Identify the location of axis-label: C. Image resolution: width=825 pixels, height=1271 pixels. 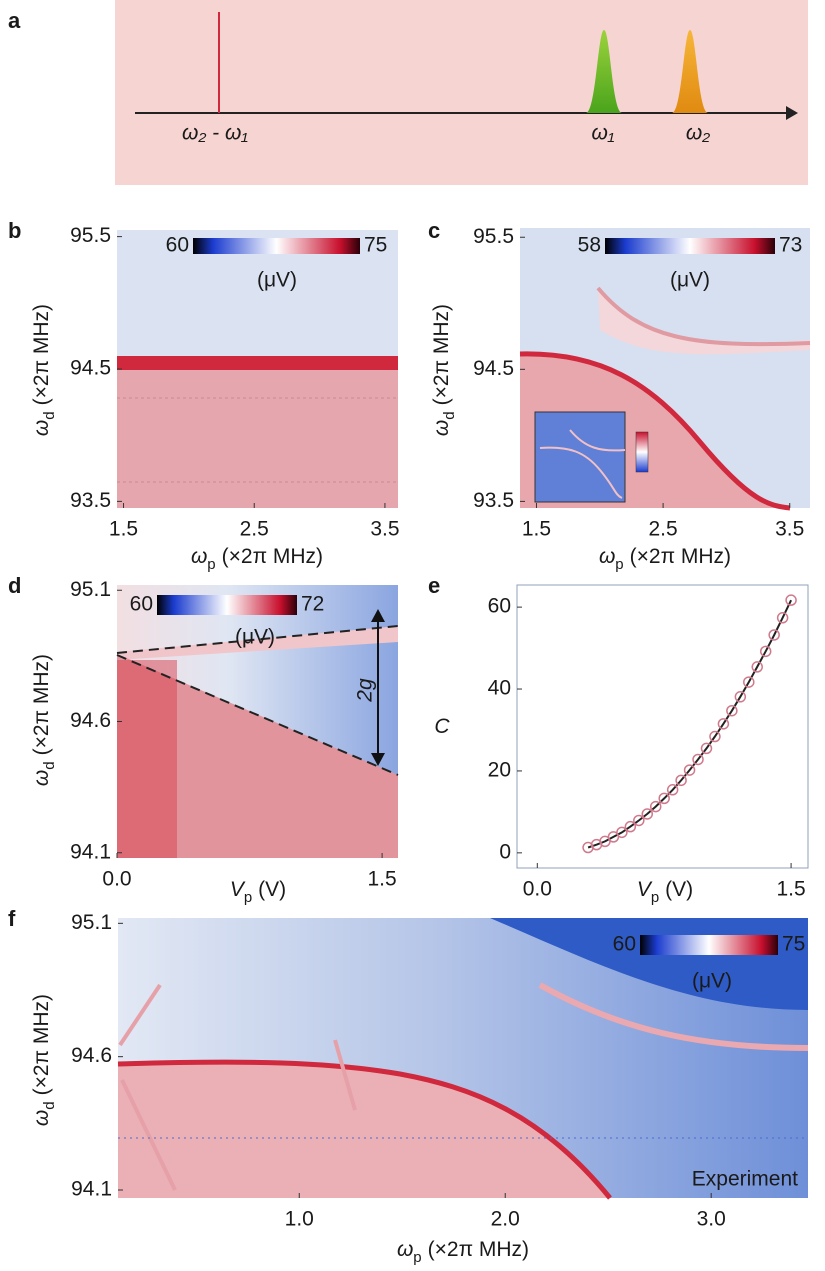
(442, 726).